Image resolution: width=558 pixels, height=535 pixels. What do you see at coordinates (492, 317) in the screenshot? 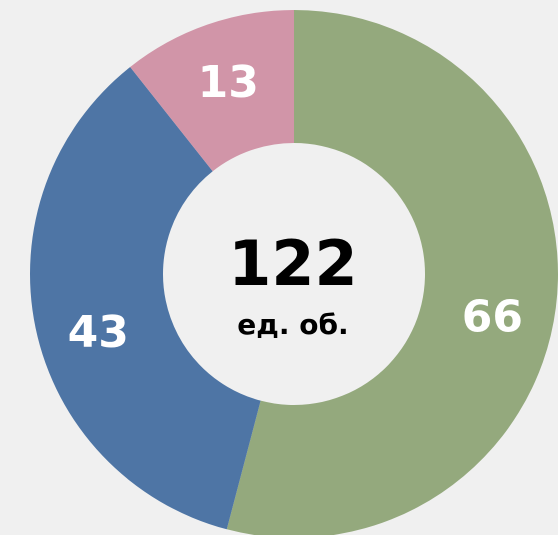
I see `value-label: 66` at bounding box center [492, 317].